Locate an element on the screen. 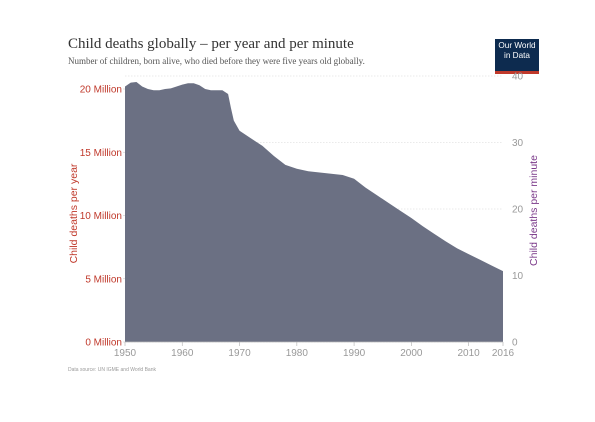 This screenshot has width=595, height=422. x-tick-label: 2000 is located at coordinates (411, 353).